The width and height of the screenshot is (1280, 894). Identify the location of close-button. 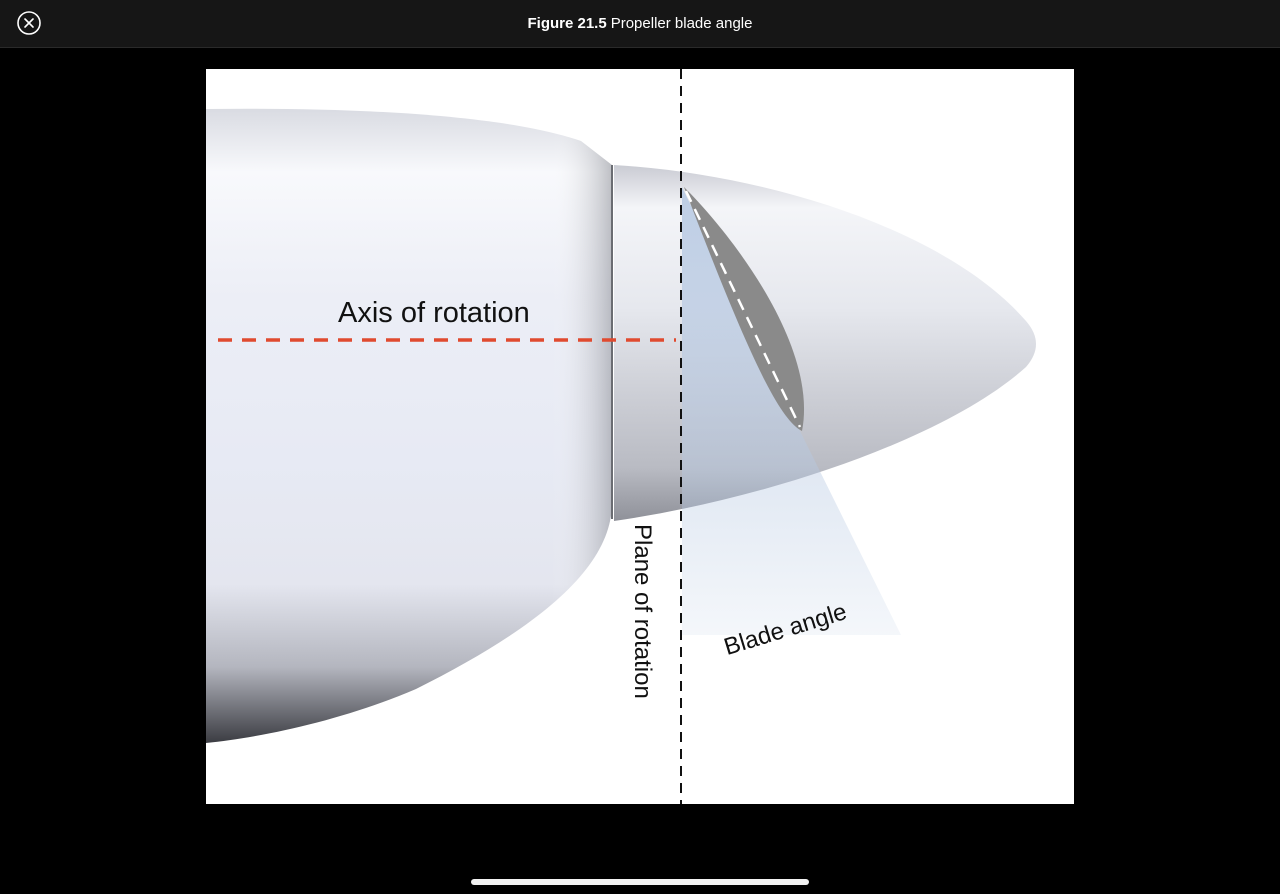
(29, 23).